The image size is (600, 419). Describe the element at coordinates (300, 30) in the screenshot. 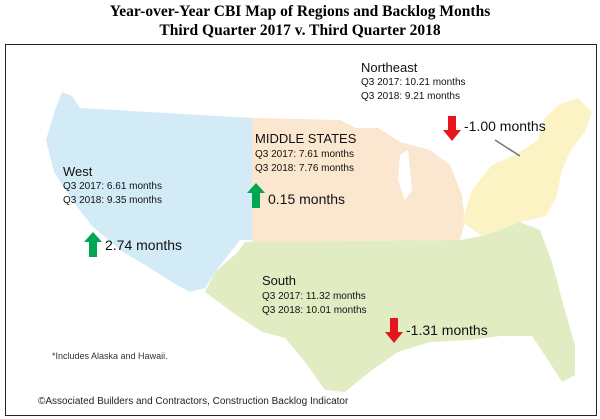

I see `title-line-2: Third Quarter 2017 v. Third Quarter 2018` at that location.